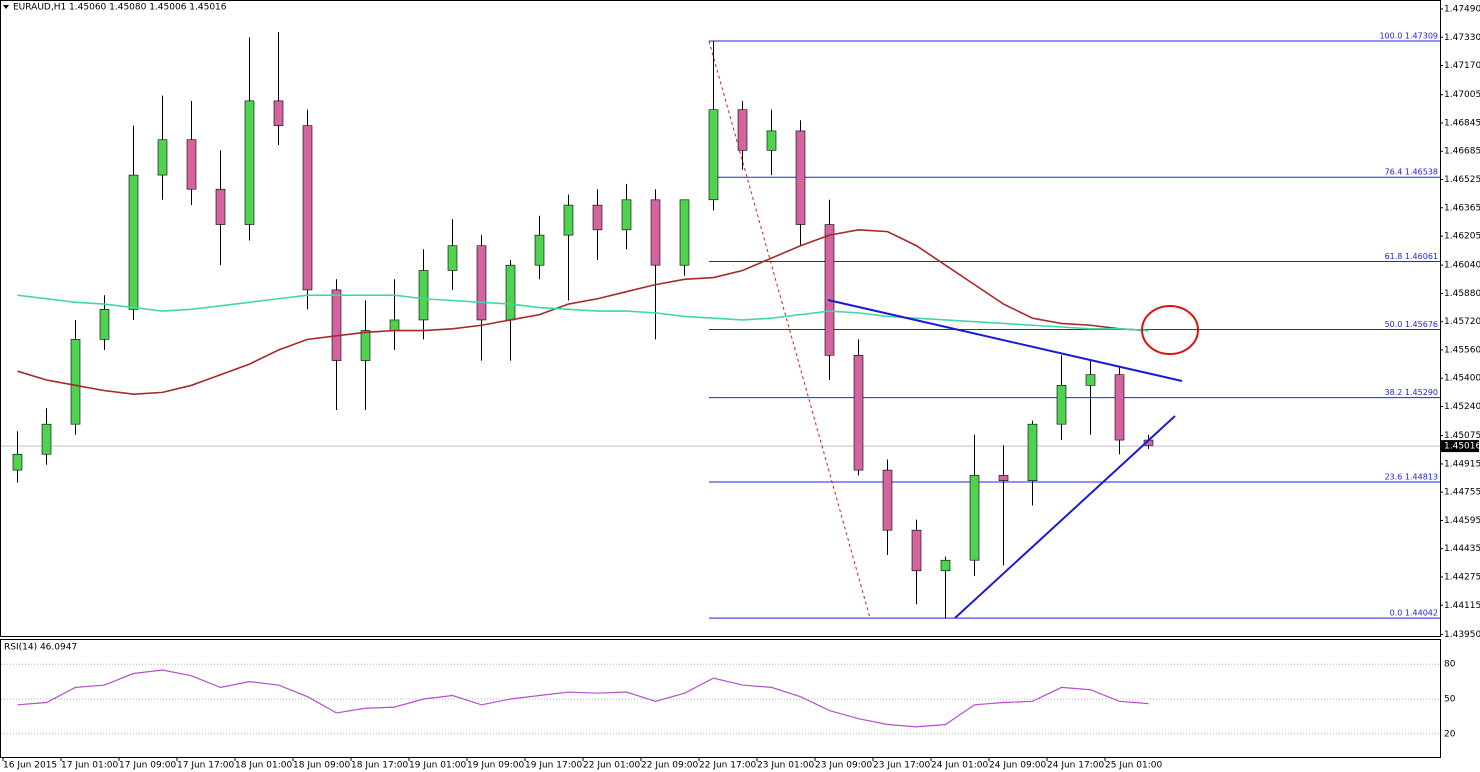 The image size is (1480, 772). What do you see at coordinates (1462, 294) in the screenshot?
I see `y-tick-label: 1.45880` at bounding box center [1462, 294].